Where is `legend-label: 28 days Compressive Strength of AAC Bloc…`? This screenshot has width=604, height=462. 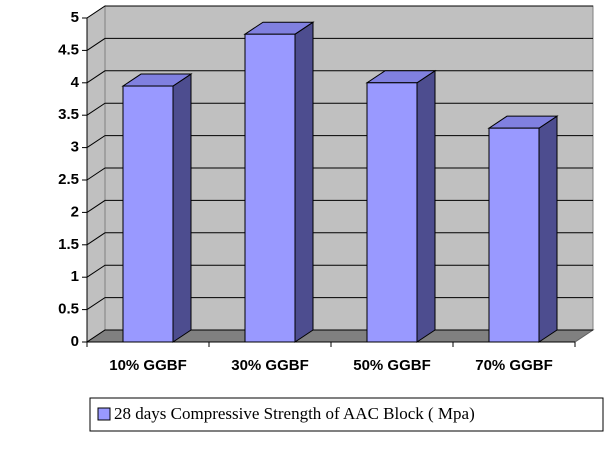 legend-label: 28 days Compressive Strength of AAC Bloc… is located at coordinates (294, 413).